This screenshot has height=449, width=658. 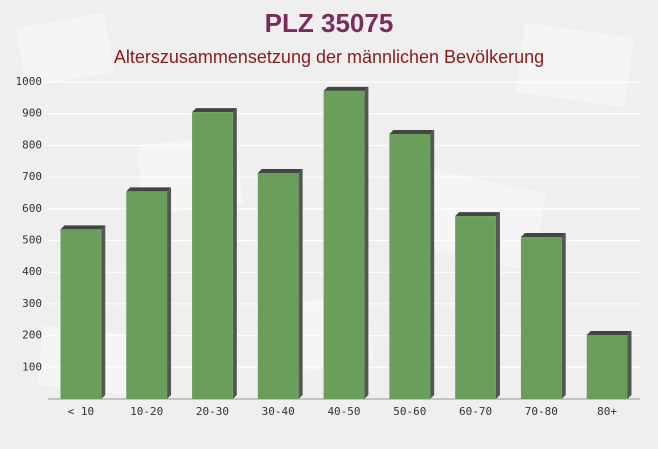 What do you see at coordinates (329, 23) in the screenshot?
I see `chart-title: PLZ 35075` at bounding box center [329, 23].